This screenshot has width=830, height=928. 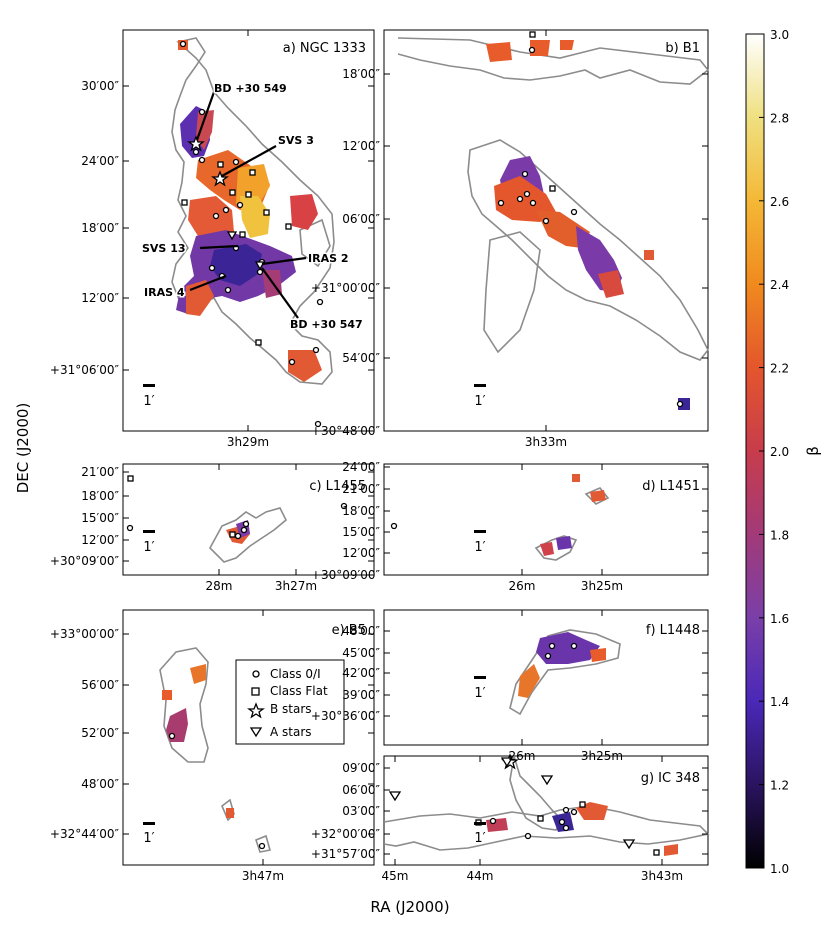 I want to click on legend-label: Class Flat, so click(x=299, y=691).